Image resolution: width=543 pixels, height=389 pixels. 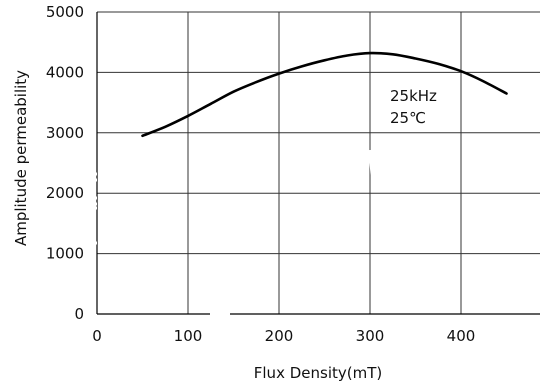 I want to click on y-tick-label-2000: 2000, so click(x=65, y=193).